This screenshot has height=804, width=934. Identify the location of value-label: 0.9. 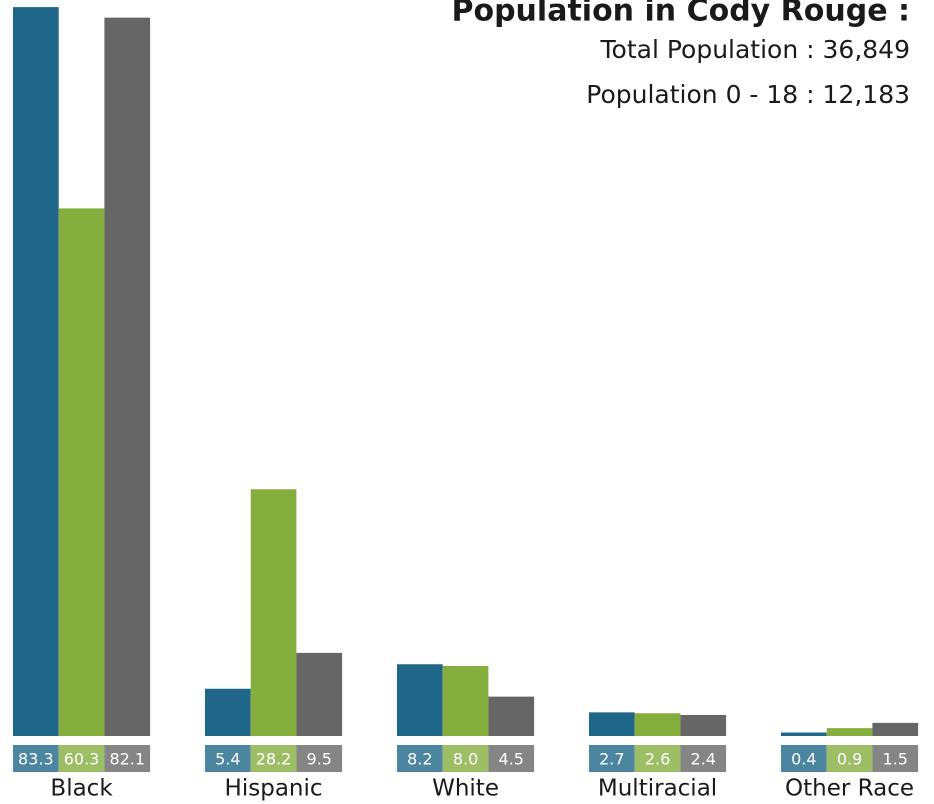
(849, 759).